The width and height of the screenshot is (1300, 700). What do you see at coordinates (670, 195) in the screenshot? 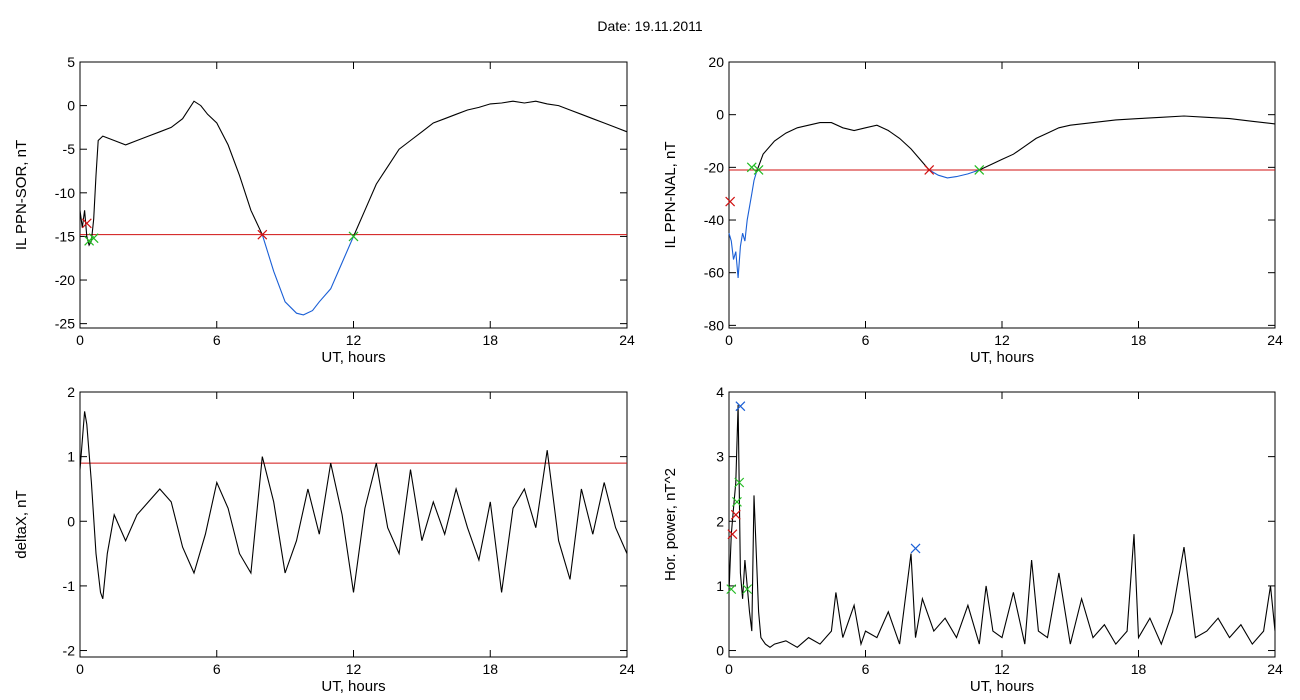
I see `y-axis-label: IL PPN-NAL, nT` at bounding box center [670, 195].